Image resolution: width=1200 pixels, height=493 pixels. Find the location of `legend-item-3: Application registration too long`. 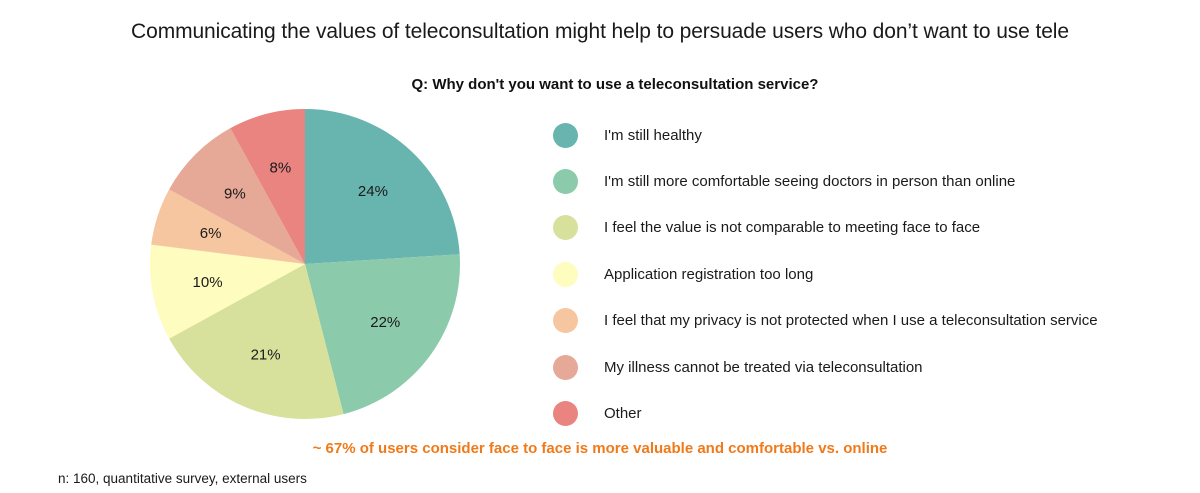

legend-item-3: Application registration too long is located at coordinates (825, 274).